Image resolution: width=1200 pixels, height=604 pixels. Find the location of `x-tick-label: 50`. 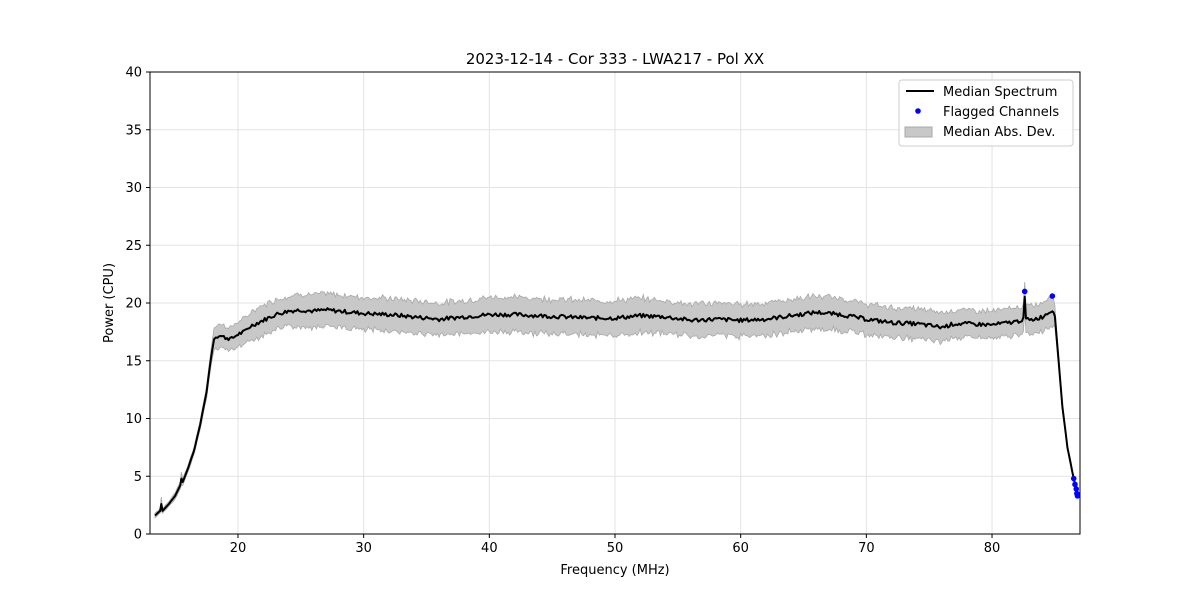

x-tick-label: 50 is located at coordinates (615, 548).